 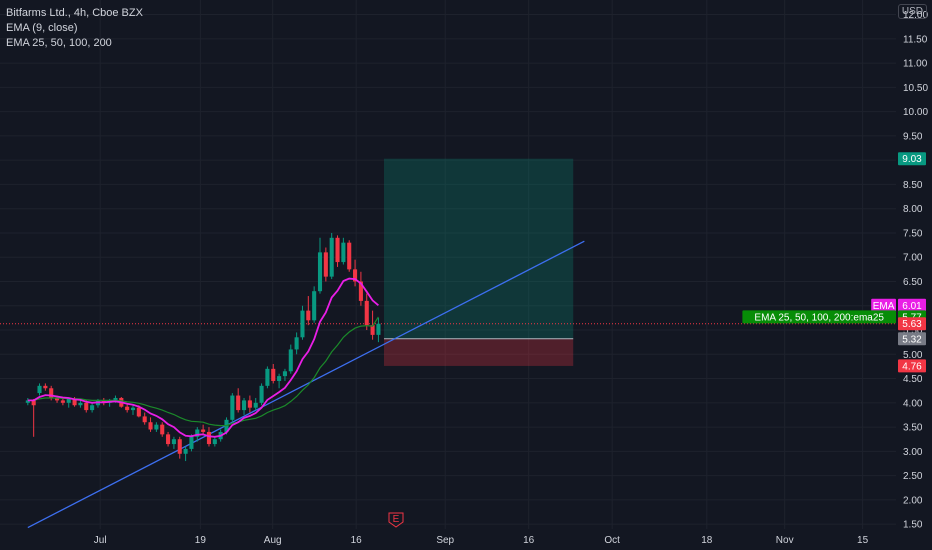 What do you see at coordinates (913, 525) in the screenshot?
I see `y-tick-label: 1.50` at bounding box center [913, 525].